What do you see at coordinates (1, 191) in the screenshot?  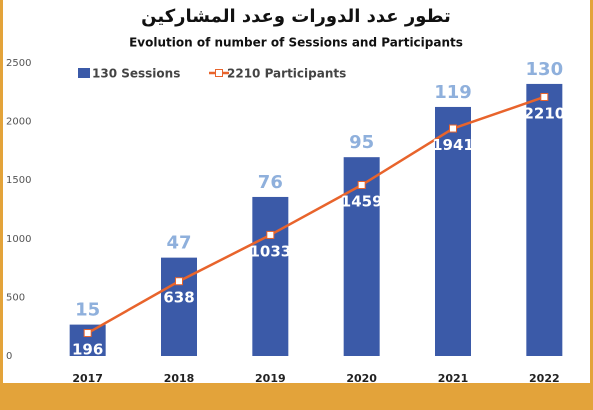 I see `left-border` at bounding box center [1, 191].